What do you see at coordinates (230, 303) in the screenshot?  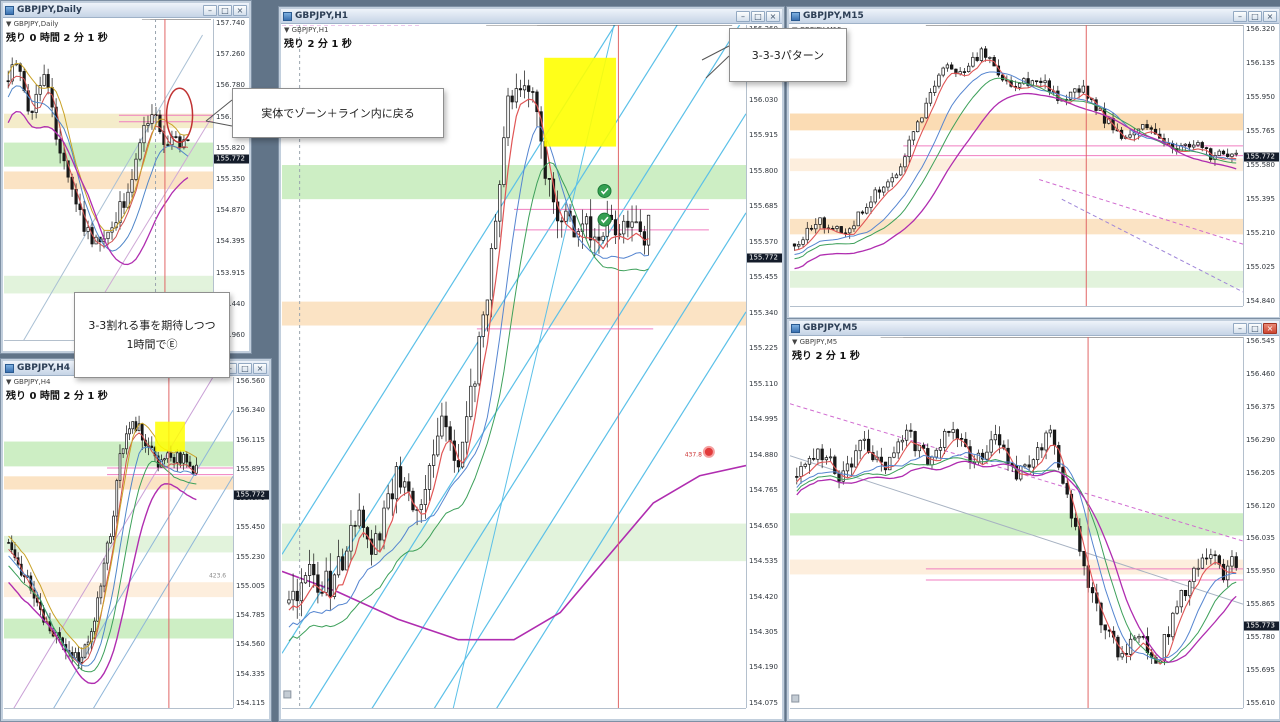 I see `price-axis-label: 153.440` at bounding box center [230, 303].